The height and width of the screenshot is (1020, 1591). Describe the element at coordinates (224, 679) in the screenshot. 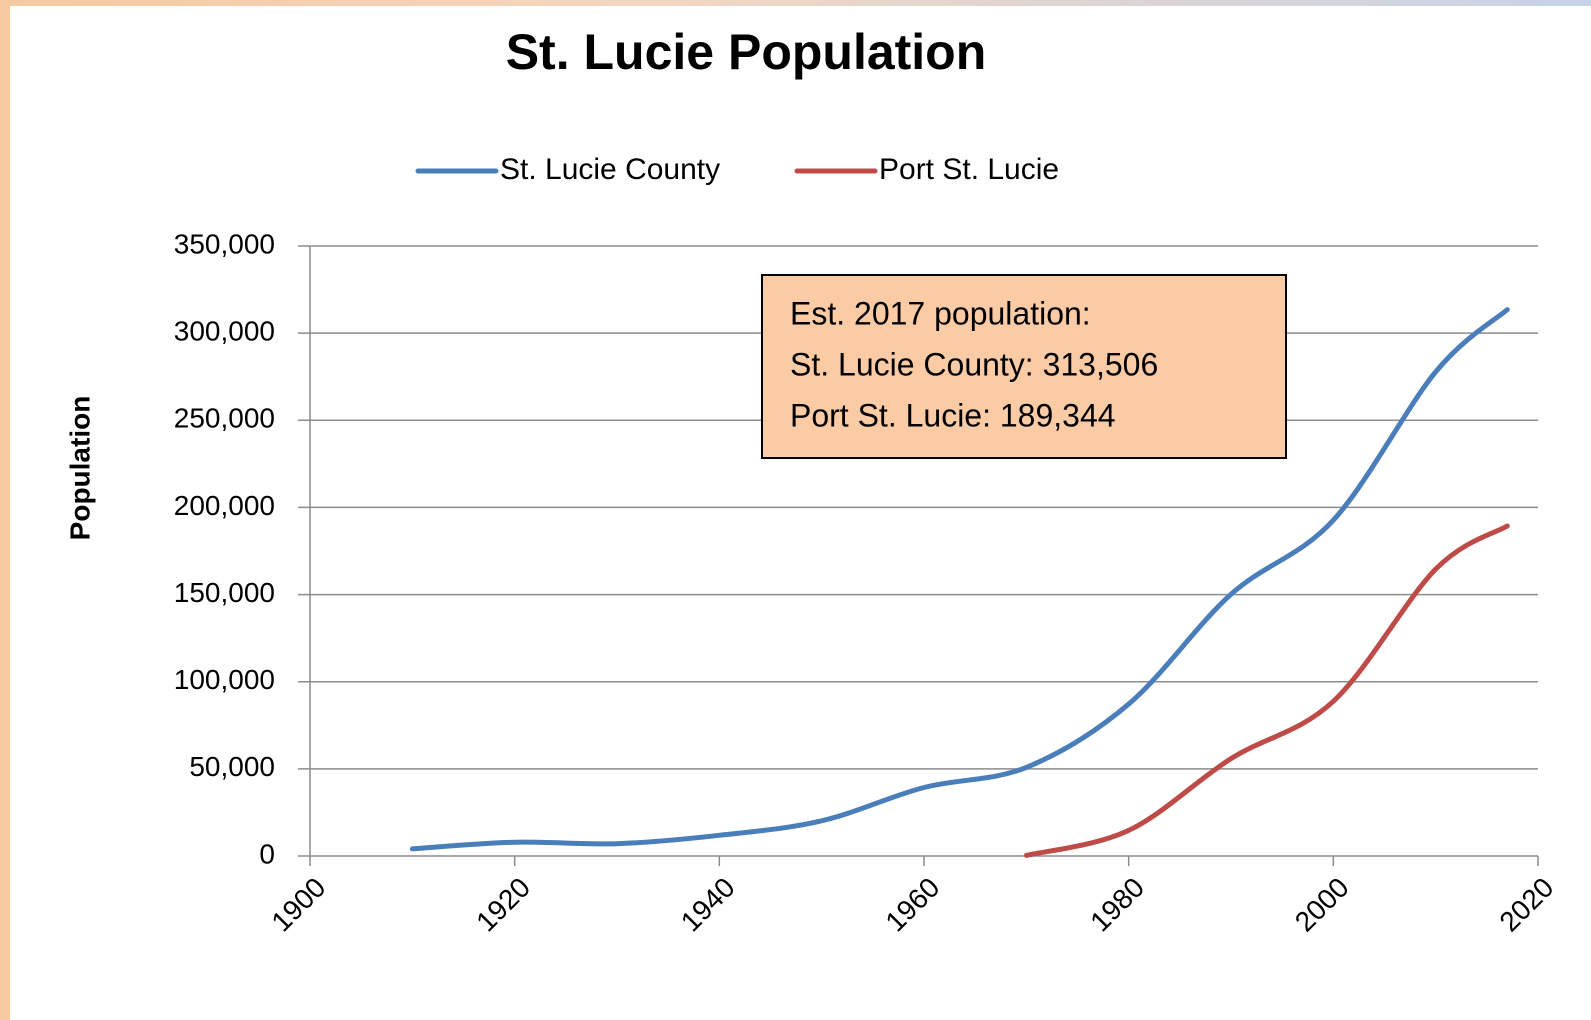

I see `y-tick-label: 100,000` at that location.